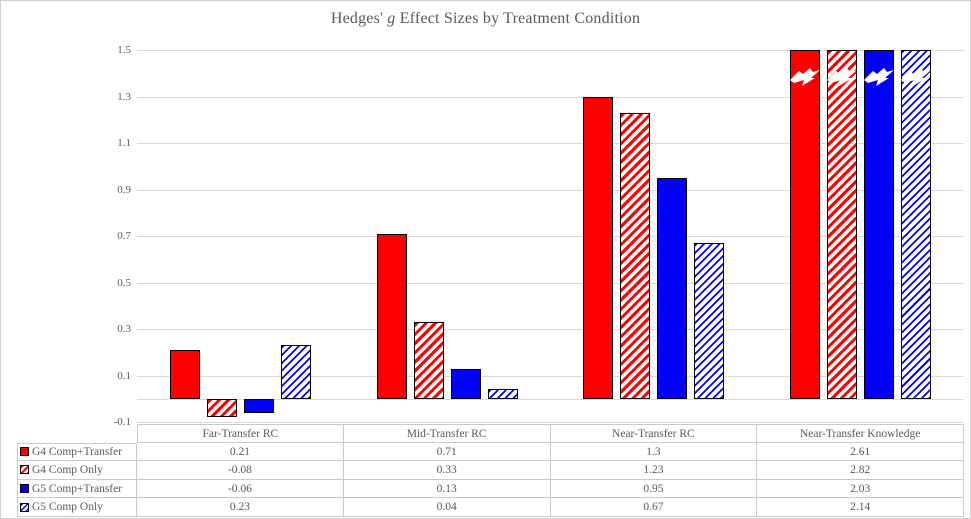 This screenshot has width=971, height=519. What do you see at coordinates (240, 489) in the screenshot?
I see `table-value-cell: -0.06` at bounding box center [240, 489].